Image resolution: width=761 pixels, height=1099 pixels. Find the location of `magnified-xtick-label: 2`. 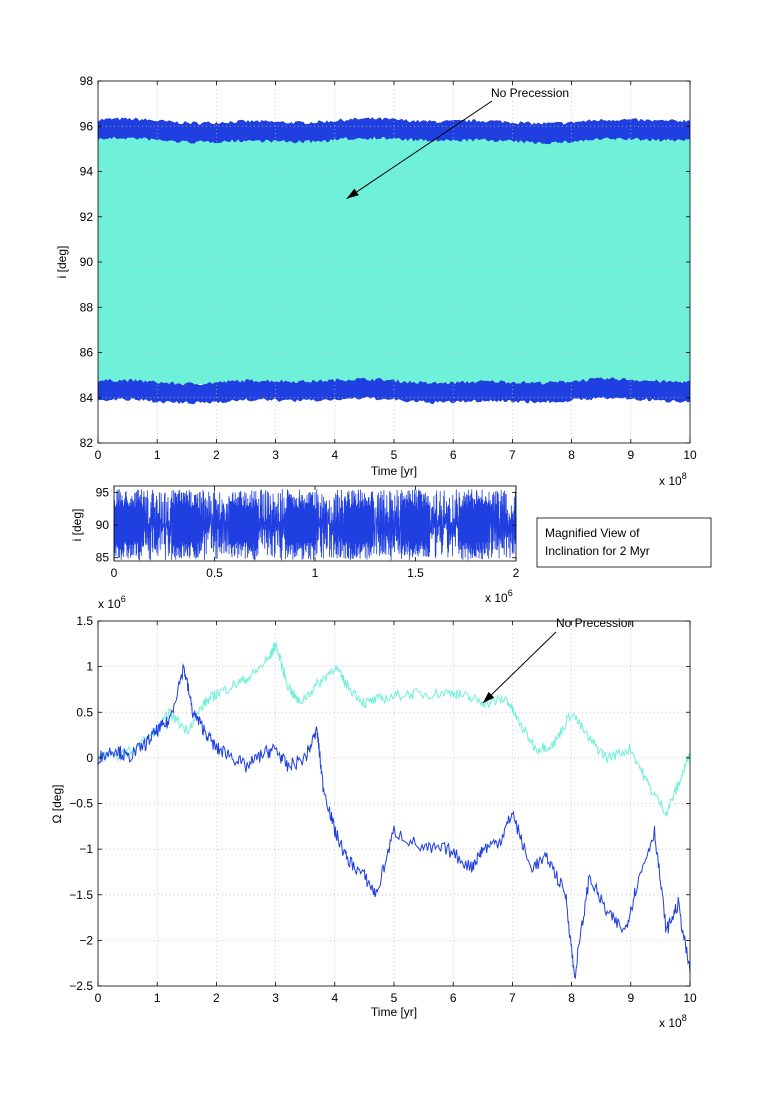

magnified-xtick-label: 2 is located at coordinates (516, 573).